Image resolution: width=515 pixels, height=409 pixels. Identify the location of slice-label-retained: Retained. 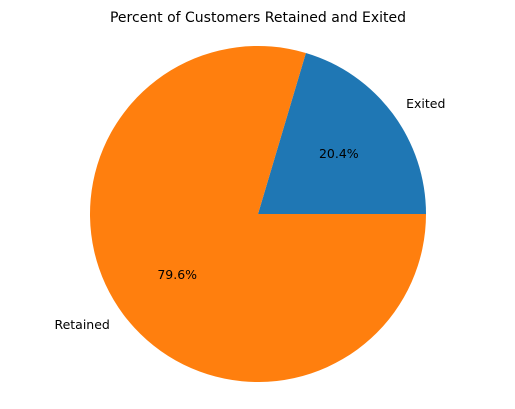
(81, 324).